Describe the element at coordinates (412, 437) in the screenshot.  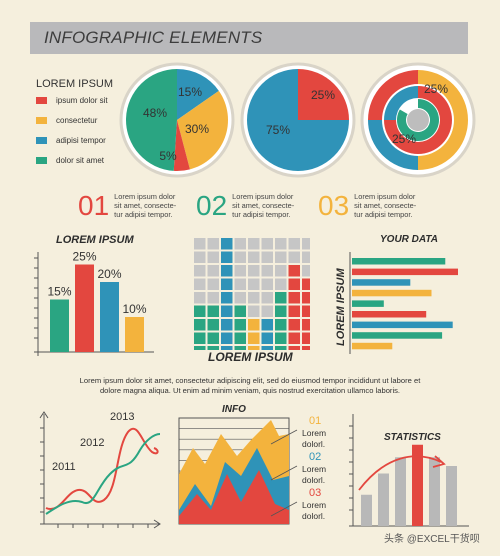
I see `stats-title: STATISTICS` at that location.